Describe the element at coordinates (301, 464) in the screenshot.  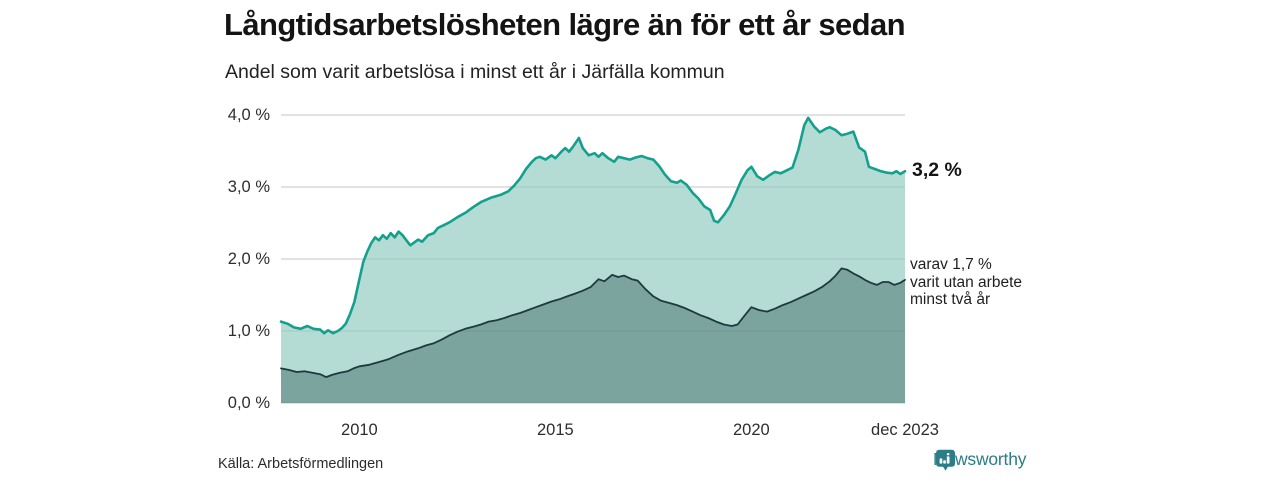
I see `source-note: Källa: Arbetsförmedlingen` at that location.